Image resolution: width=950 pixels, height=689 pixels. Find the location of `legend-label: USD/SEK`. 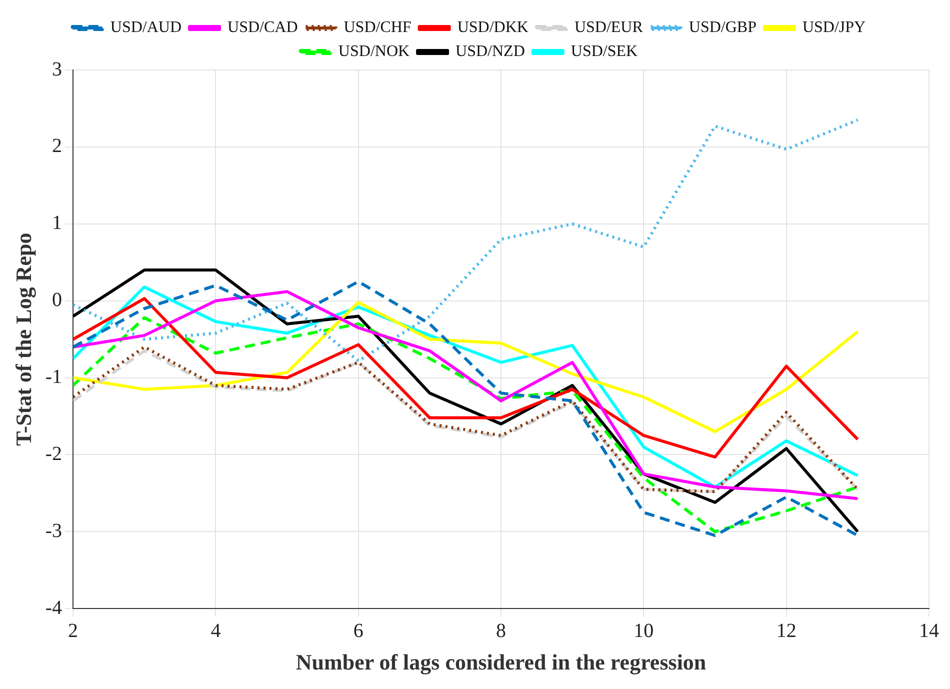

legend-label: USD/SEK is located at coordinates (604, 51).